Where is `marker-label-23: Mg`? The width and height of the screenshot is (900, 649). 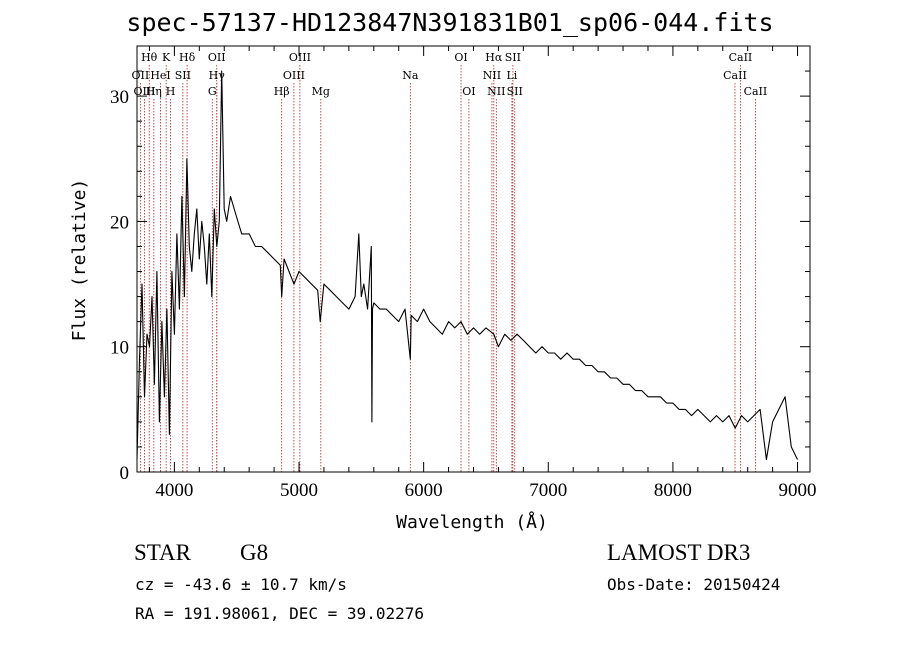
marker-label-23: Mg is located at coordinates (321, 91).